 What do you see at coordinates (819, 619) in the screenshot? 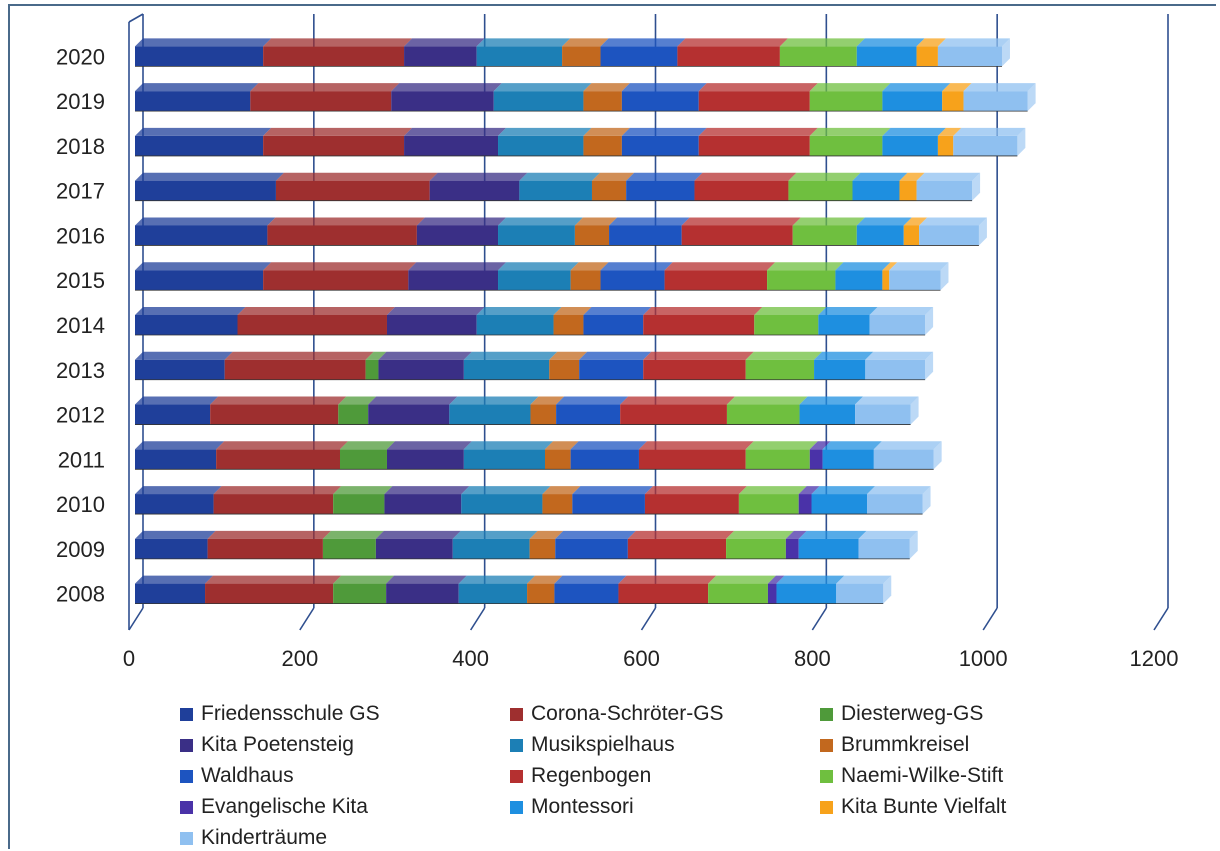
I see `gridline-floor` at bounding box center [819, 619].